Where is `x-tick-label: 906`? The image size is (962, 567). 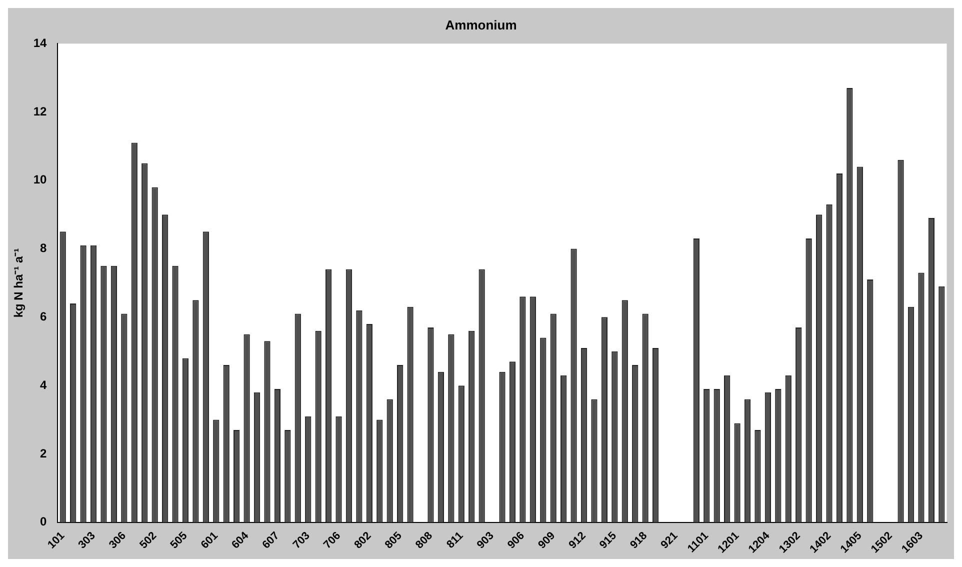
x-tick-label: 906 is located at coordinates (516, 541).